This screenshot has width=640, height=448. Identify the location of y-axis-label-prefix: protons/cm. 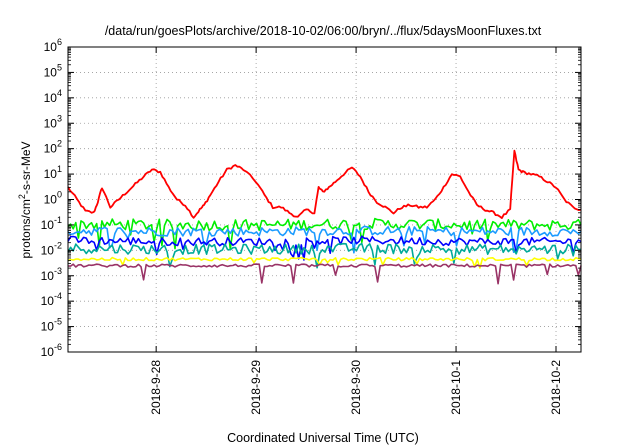
(26, 228).